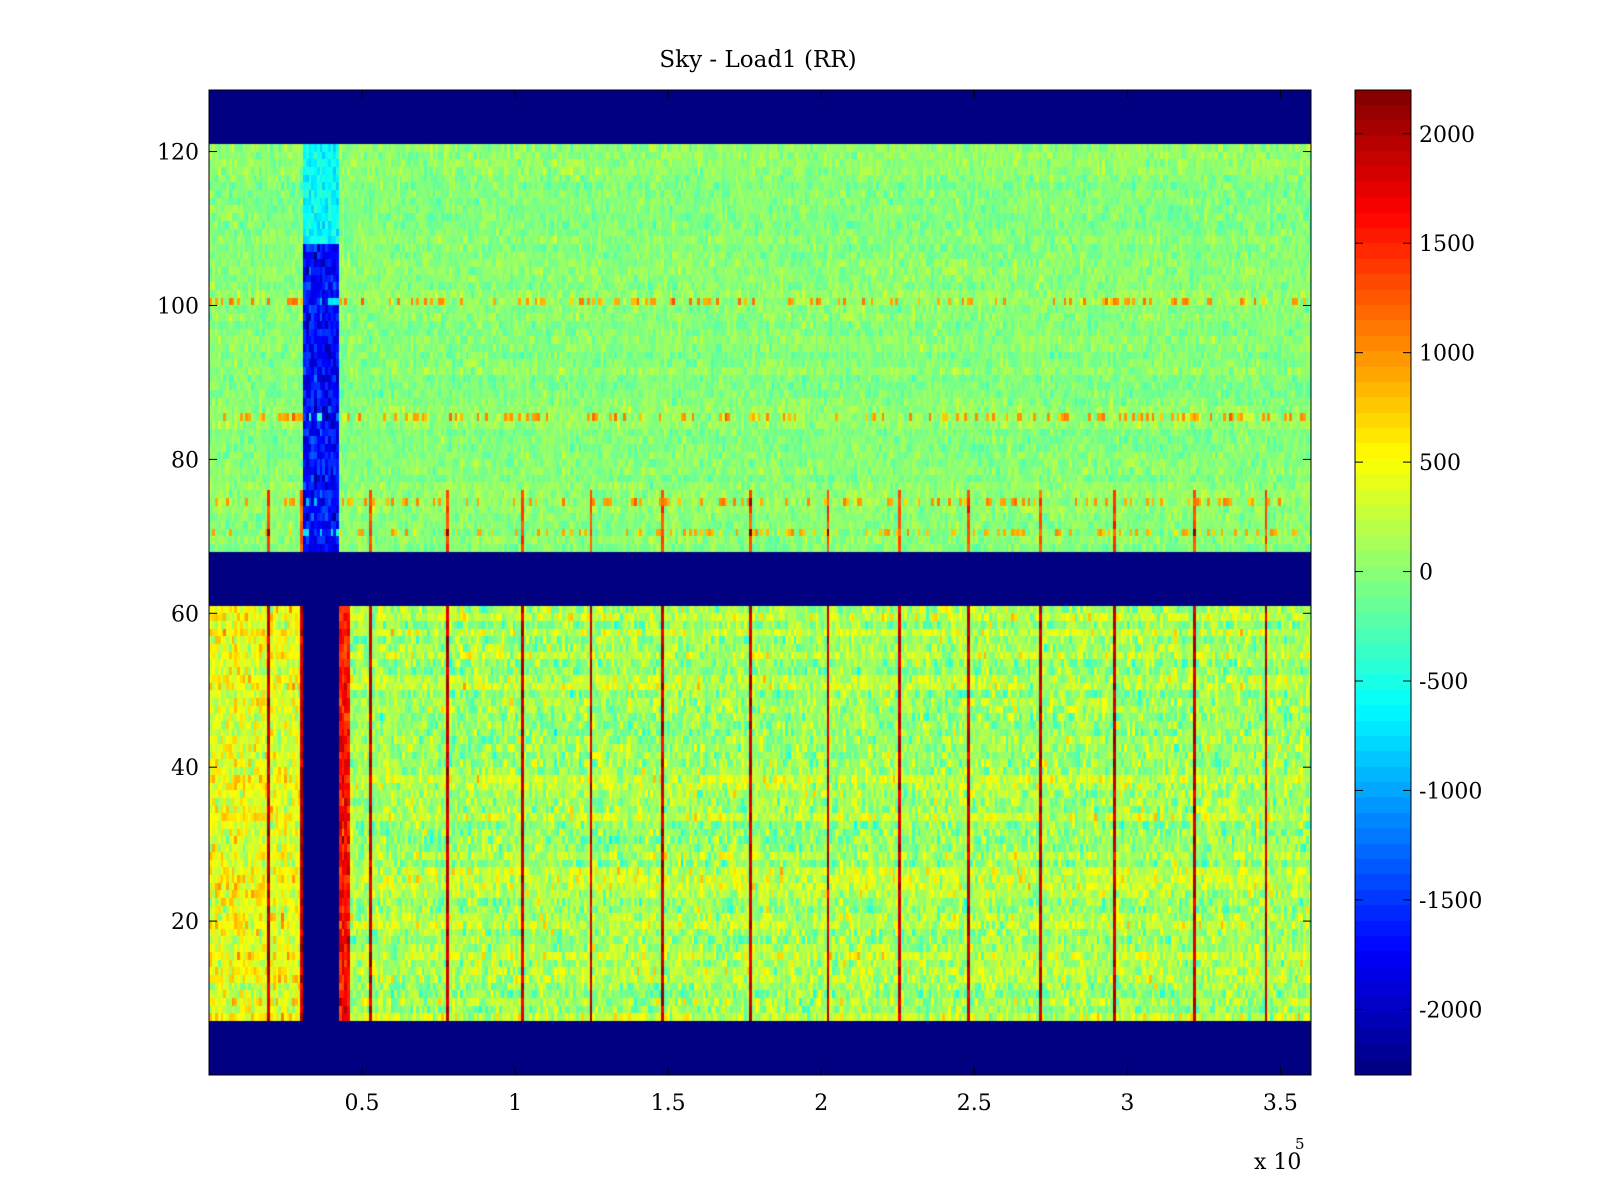  Describe the element at coordinates (1447, 354) in the screenshot. I see `colorbar-tick-label: 1000` at that location.